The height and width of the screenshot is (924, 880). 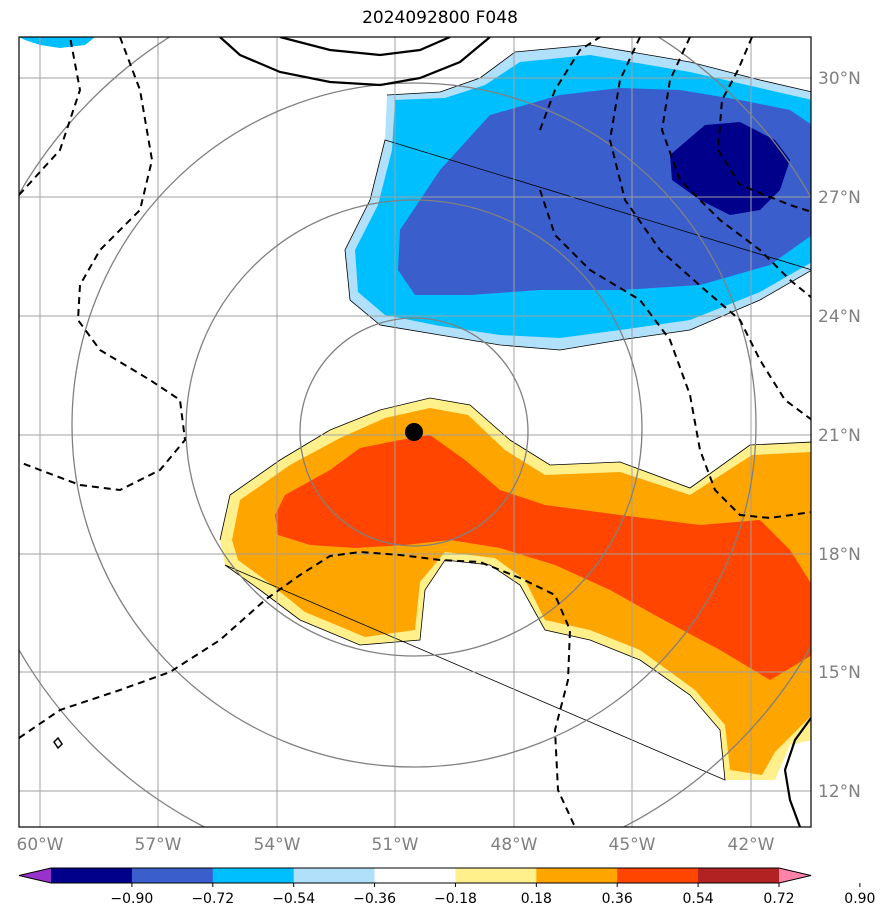 I want to click on colorbar-tick-label: −0.72, so click(x=212, y=899).